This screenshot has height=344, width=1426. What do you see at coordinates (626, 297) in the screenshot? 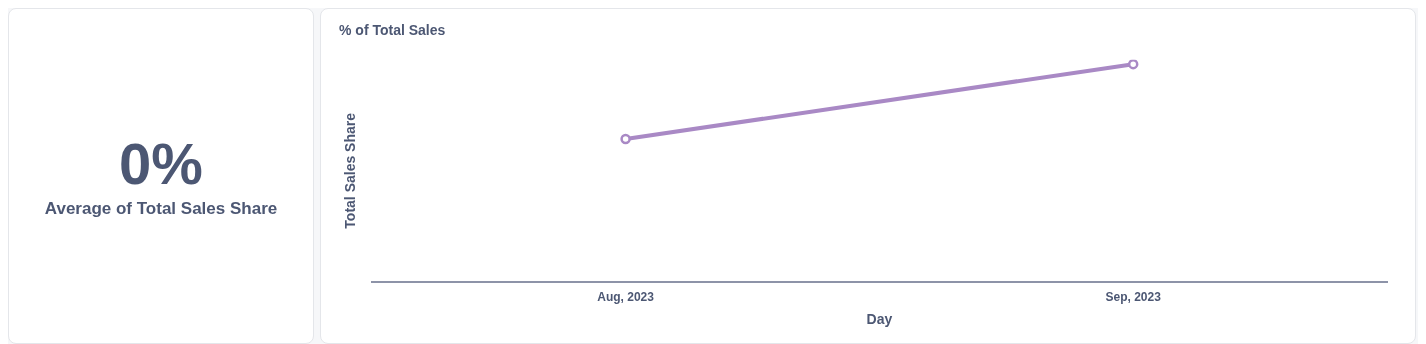
I see `x-tick-label: Aug, 2023` at bounding box center [626, 297].